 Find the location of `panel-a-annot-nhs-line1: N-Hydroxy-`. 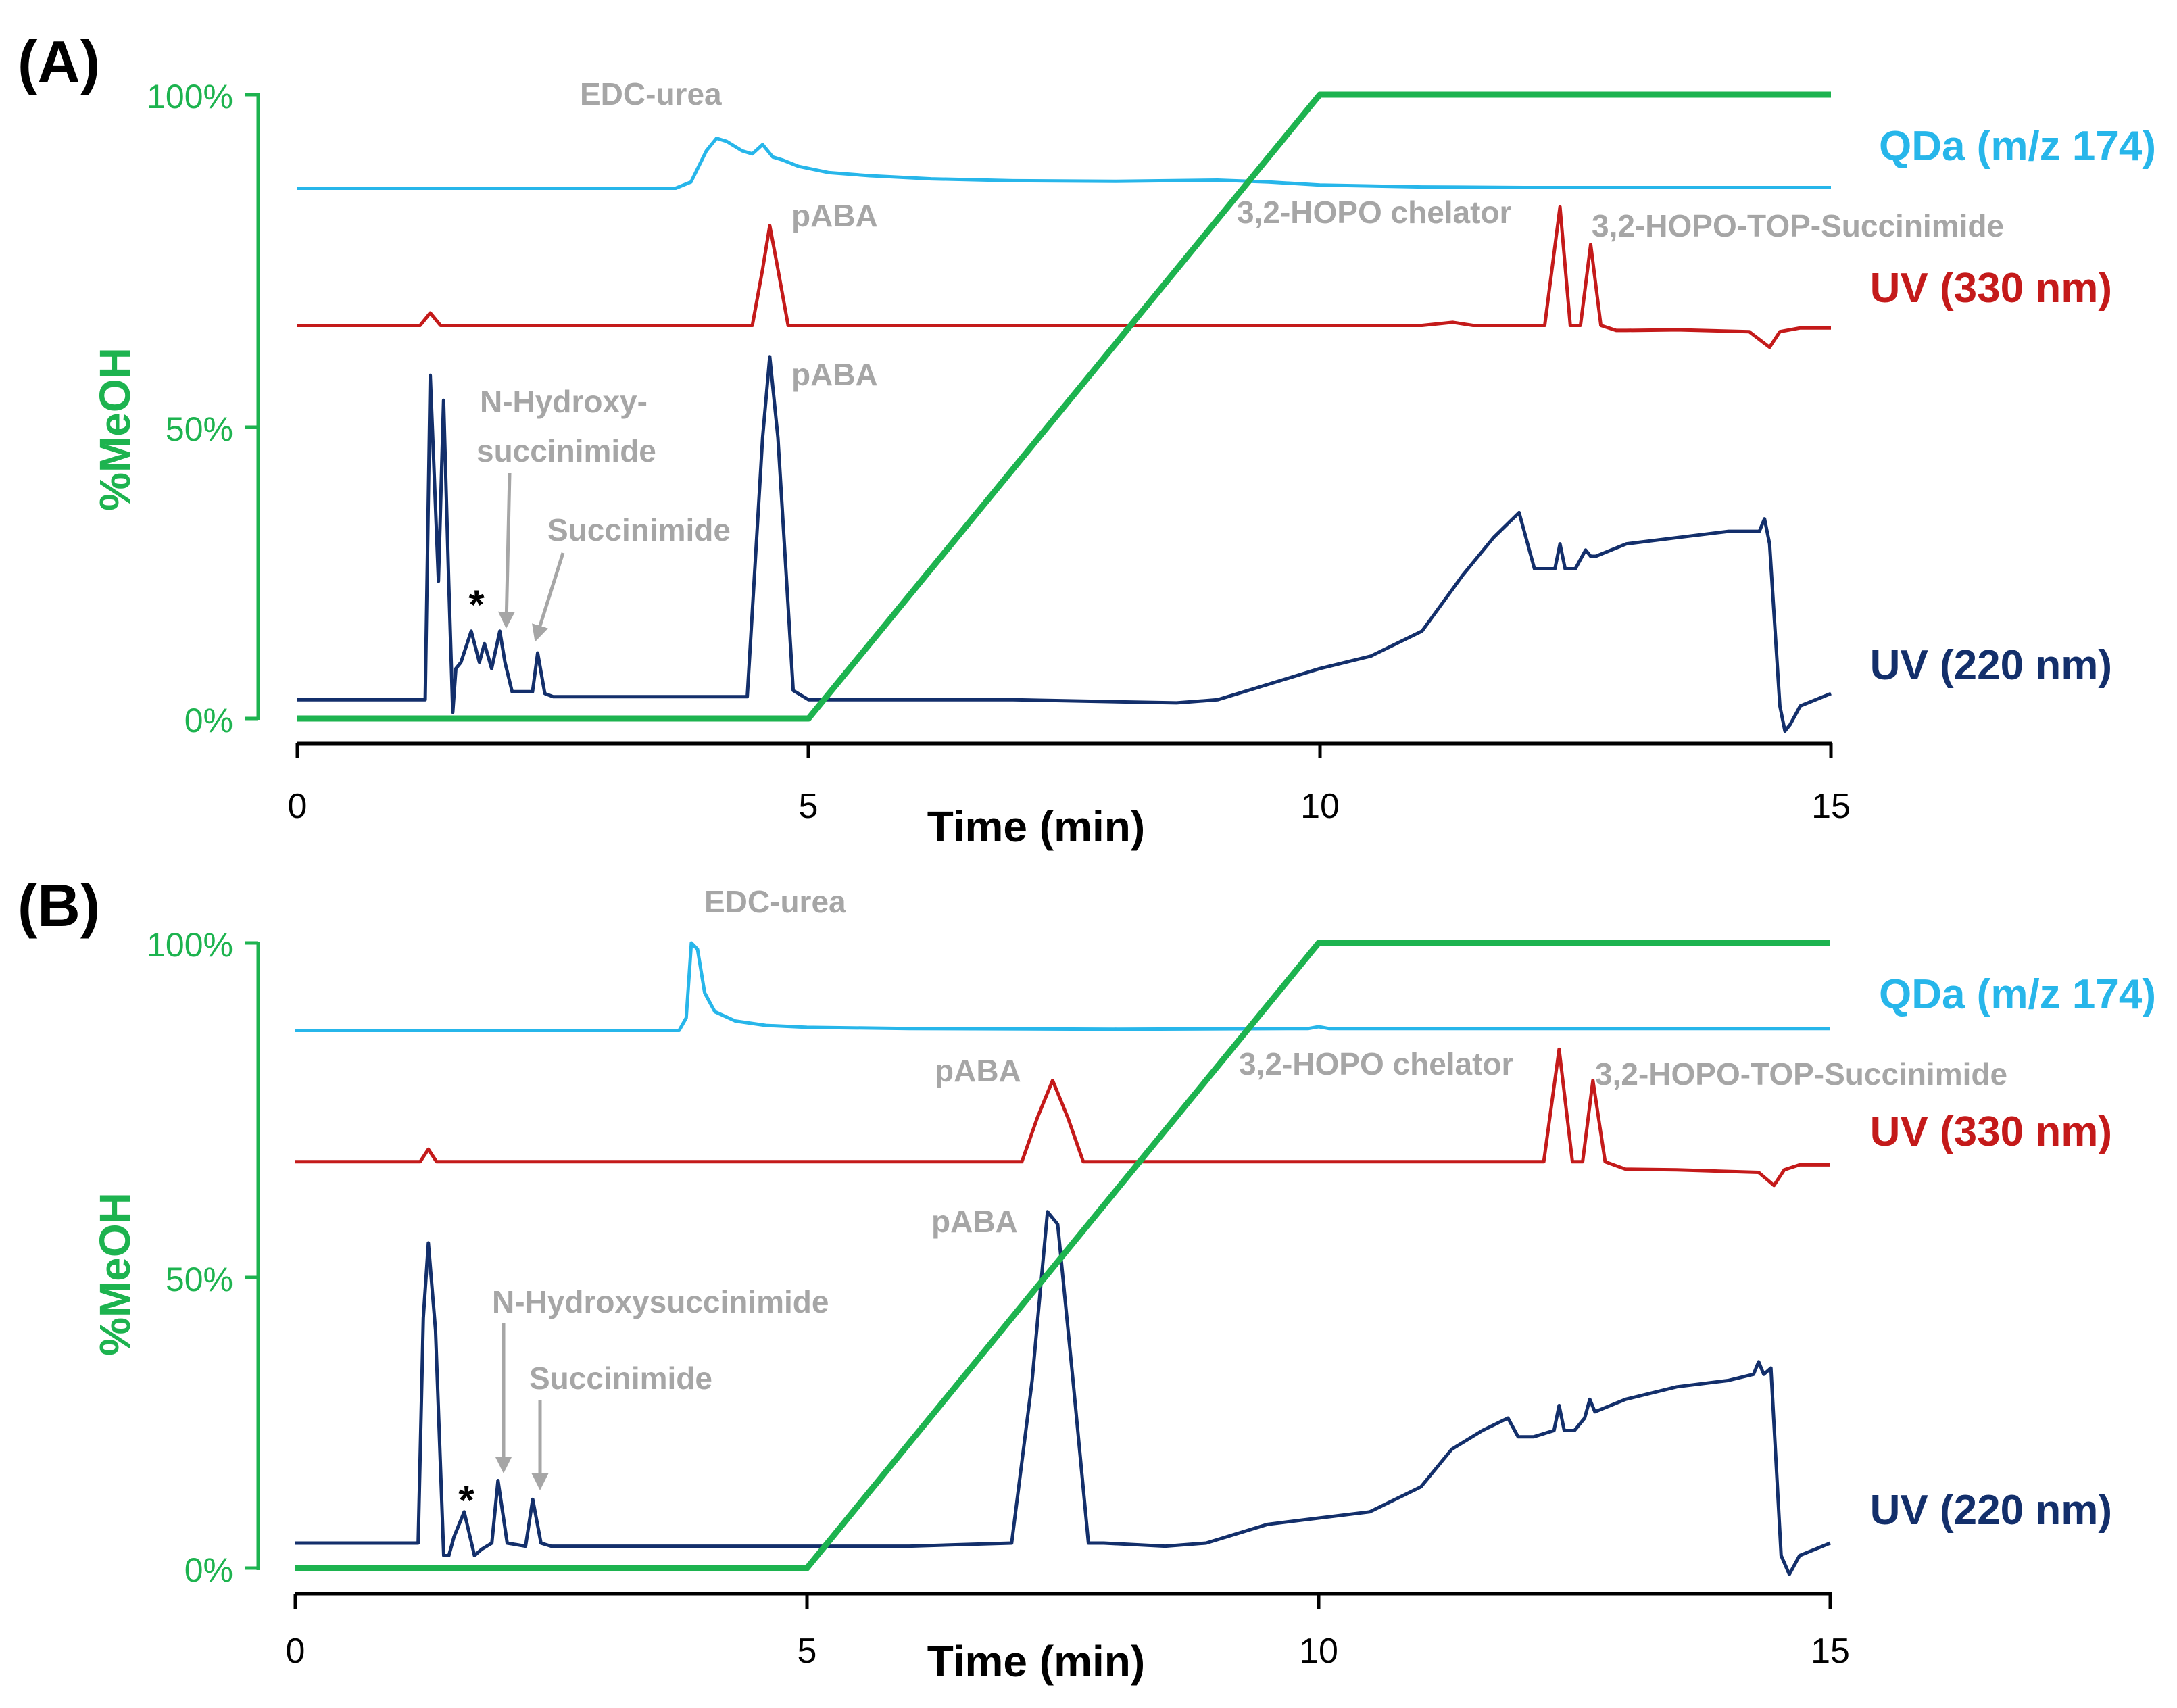

panel-a-annot-nhs-line1: N-Hydroxy- is located at coordinates (563, 401).